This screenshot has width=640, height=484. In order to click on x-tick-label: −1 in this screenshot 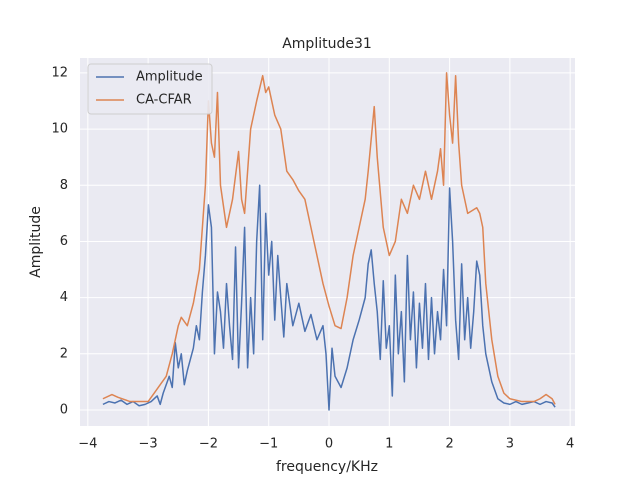, I will do `click(268, 444)`.